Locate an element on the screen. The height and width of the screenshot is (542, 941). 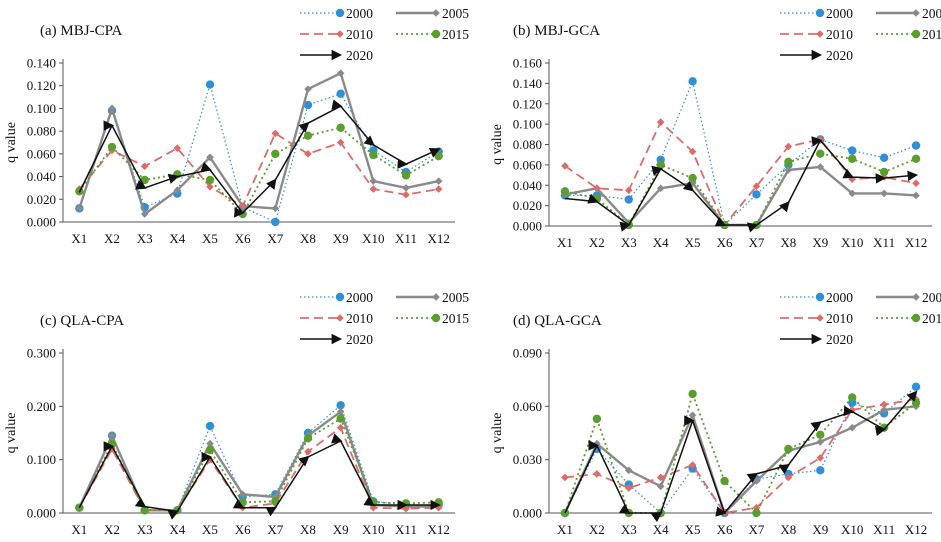
chart-title: (a) MBJ-CPA is located at coordinates (81, 31).